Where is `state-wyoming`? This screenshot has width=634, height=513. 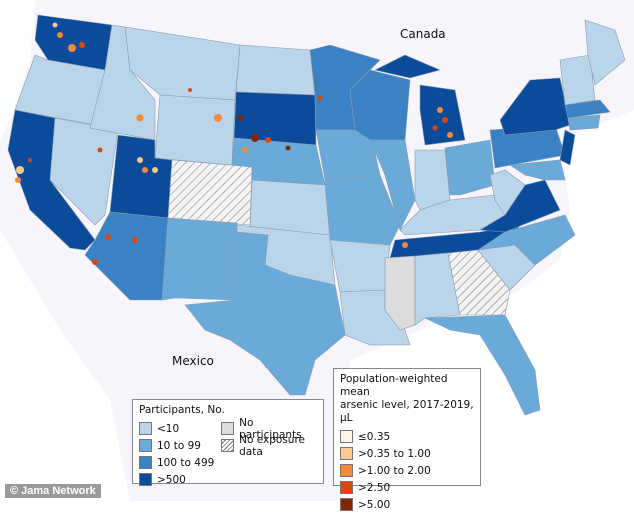
state-wyoming is located at coordinates (195, 130).